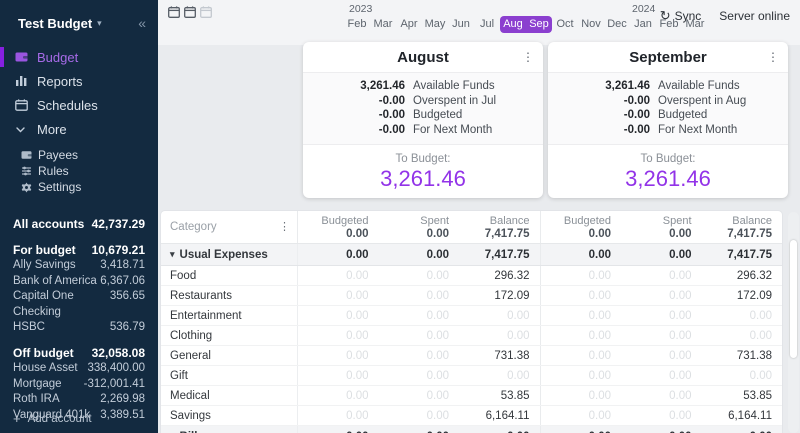 This screenshot has width=800, height=433. I want to click on category-row-clothing: Clothing 0.00 0.00 0.00 0.00 0.00 0.00, so click(471, 336).